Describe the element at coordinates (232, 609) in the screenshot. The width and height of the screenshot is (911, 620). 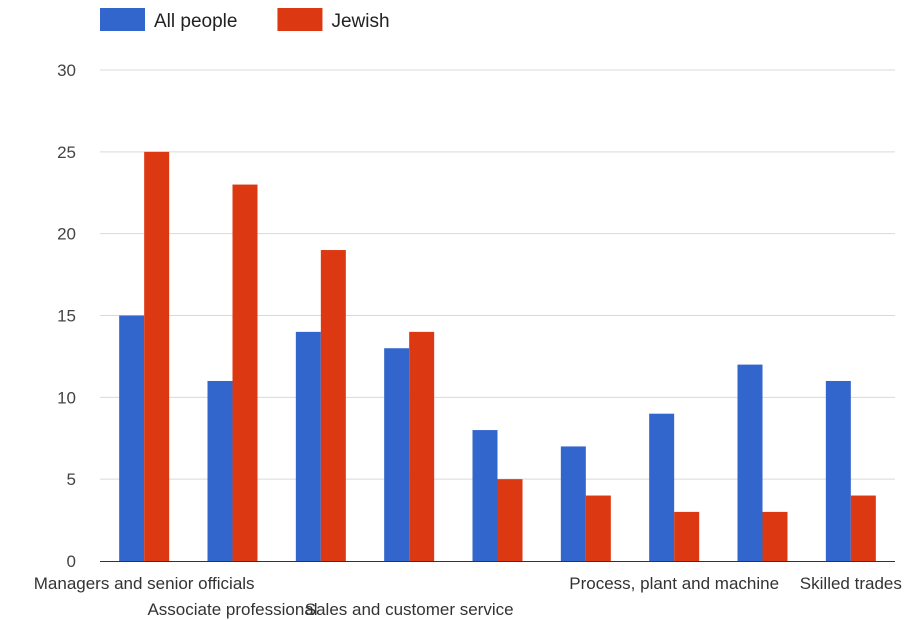
I see `x-category-label: Associate professional` at that location.